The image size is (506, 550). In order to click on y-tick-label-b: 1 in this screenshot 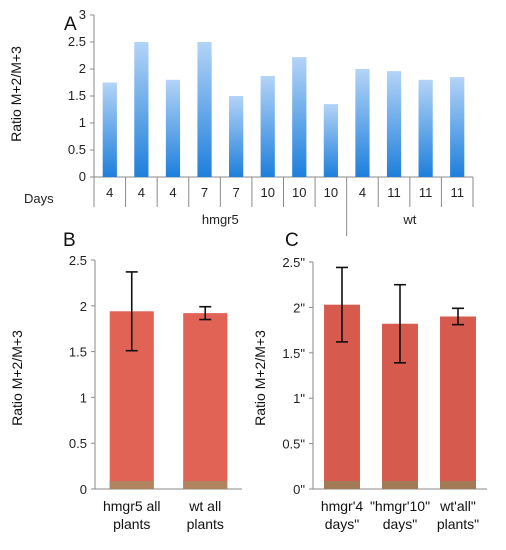, I will do `click(83, 397)`.